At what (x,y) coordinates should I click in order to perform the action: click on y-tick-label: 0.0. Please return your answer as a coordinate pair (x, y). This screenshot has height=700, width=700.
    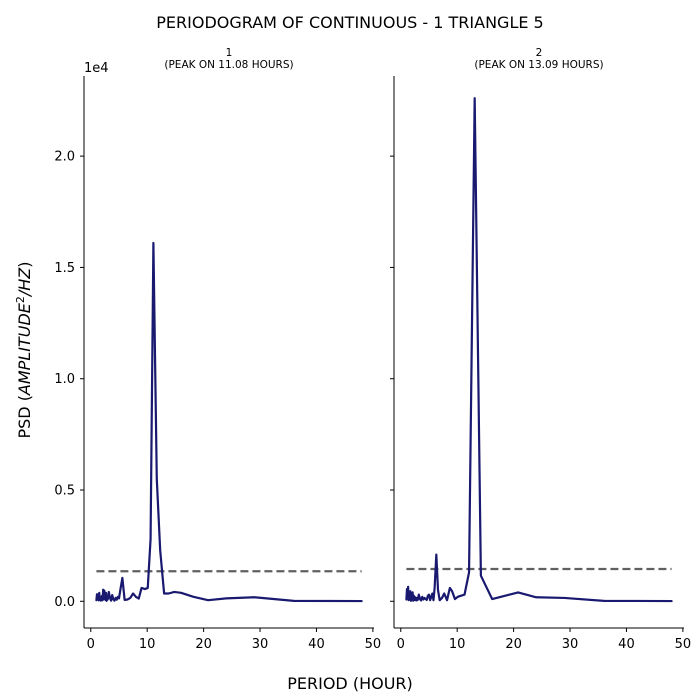
    Looking at the image, I should click on (64, 602).